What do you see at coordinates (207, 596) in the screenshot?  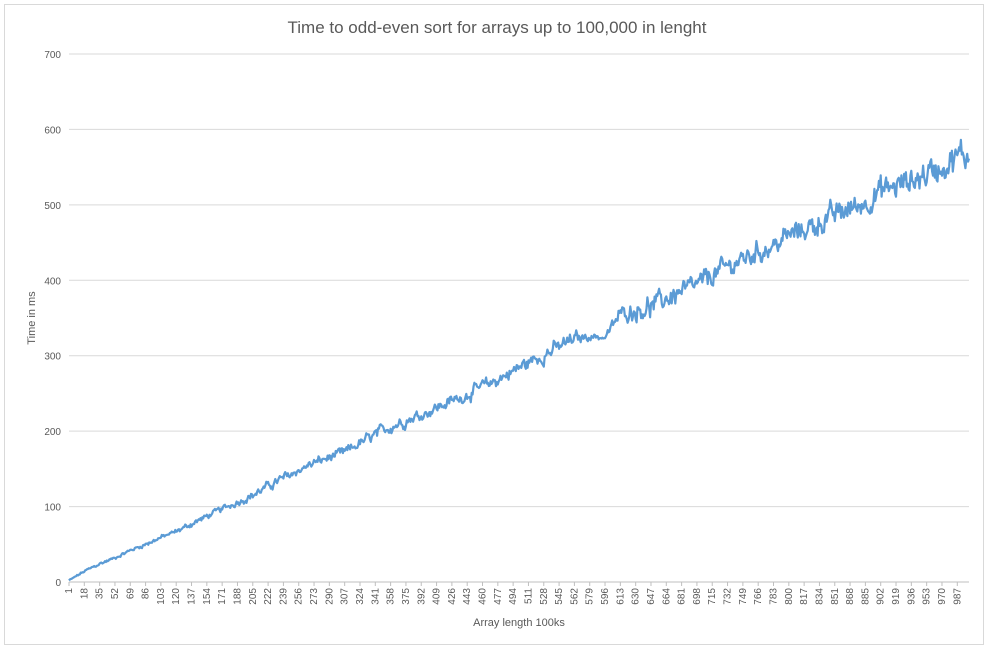 I see `x-tick-label: 154` at bounding box center [207, 596].